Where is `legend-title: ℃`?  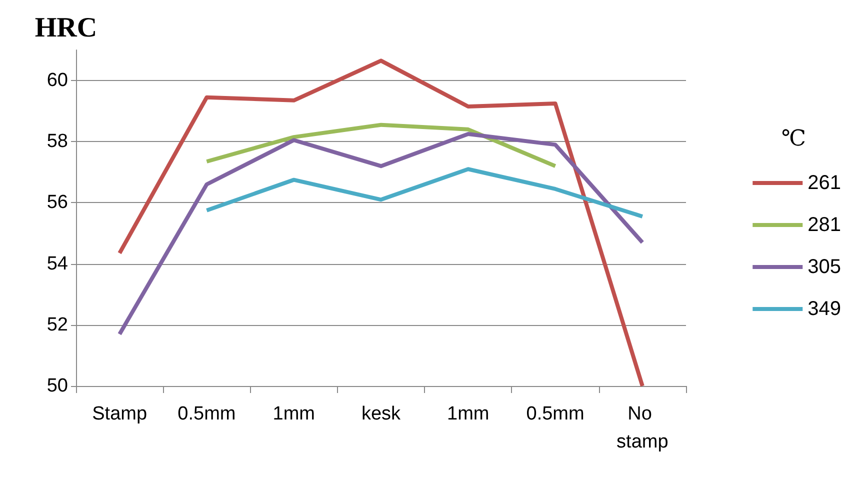
legend-title: ℃ is located at coordinates (793, 139).